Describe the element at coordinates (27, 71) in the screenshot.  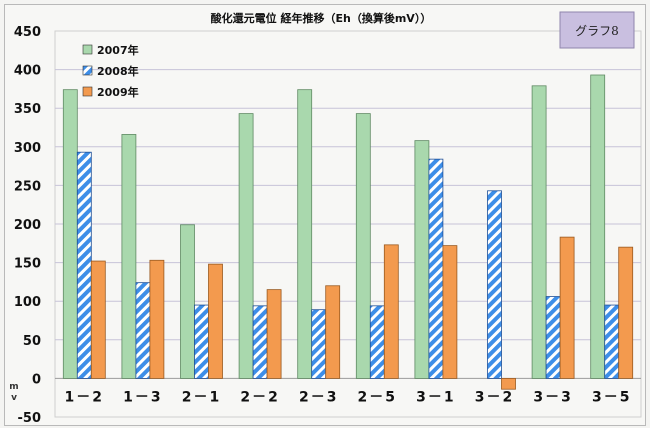
I see `y-tick-label: 400` at that location.